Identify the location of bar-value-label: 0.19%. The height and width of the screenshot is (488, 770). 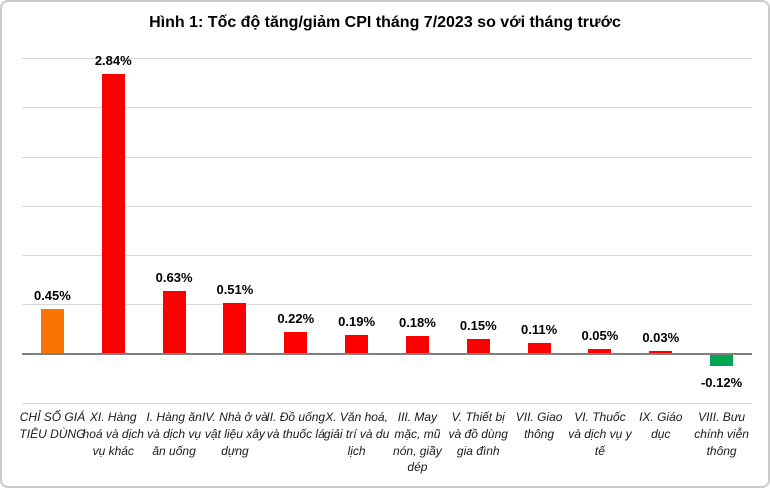
(357, 321).